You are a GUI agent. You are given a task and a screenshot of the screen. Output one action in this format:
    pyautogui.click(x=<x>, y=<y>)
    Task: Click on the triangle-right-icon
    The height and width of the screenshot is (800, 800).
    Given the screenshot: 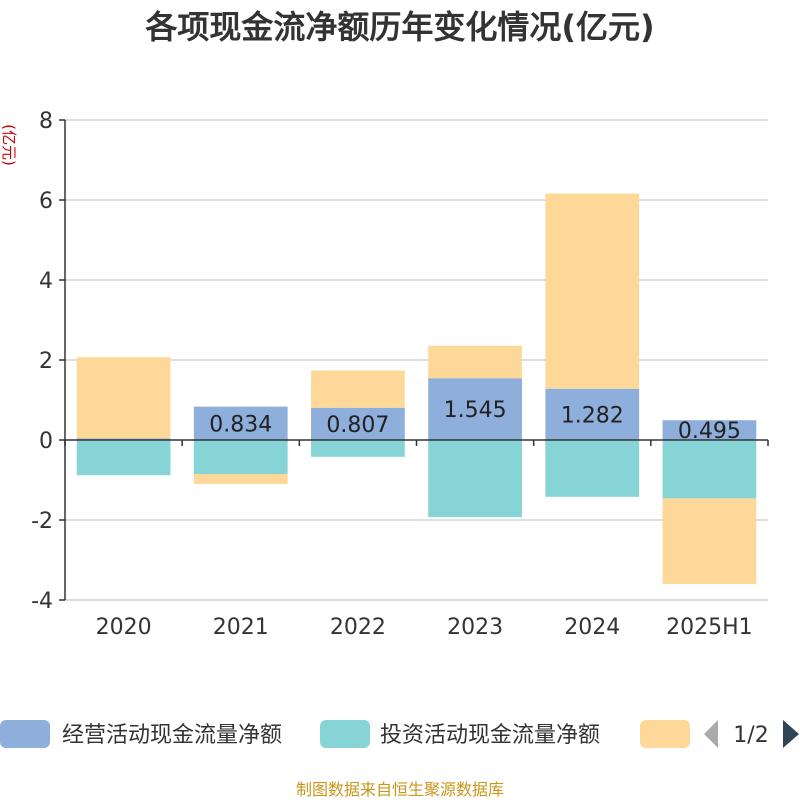 What is the action you would take?
    pyautogui.click(x=791, y=734)
    